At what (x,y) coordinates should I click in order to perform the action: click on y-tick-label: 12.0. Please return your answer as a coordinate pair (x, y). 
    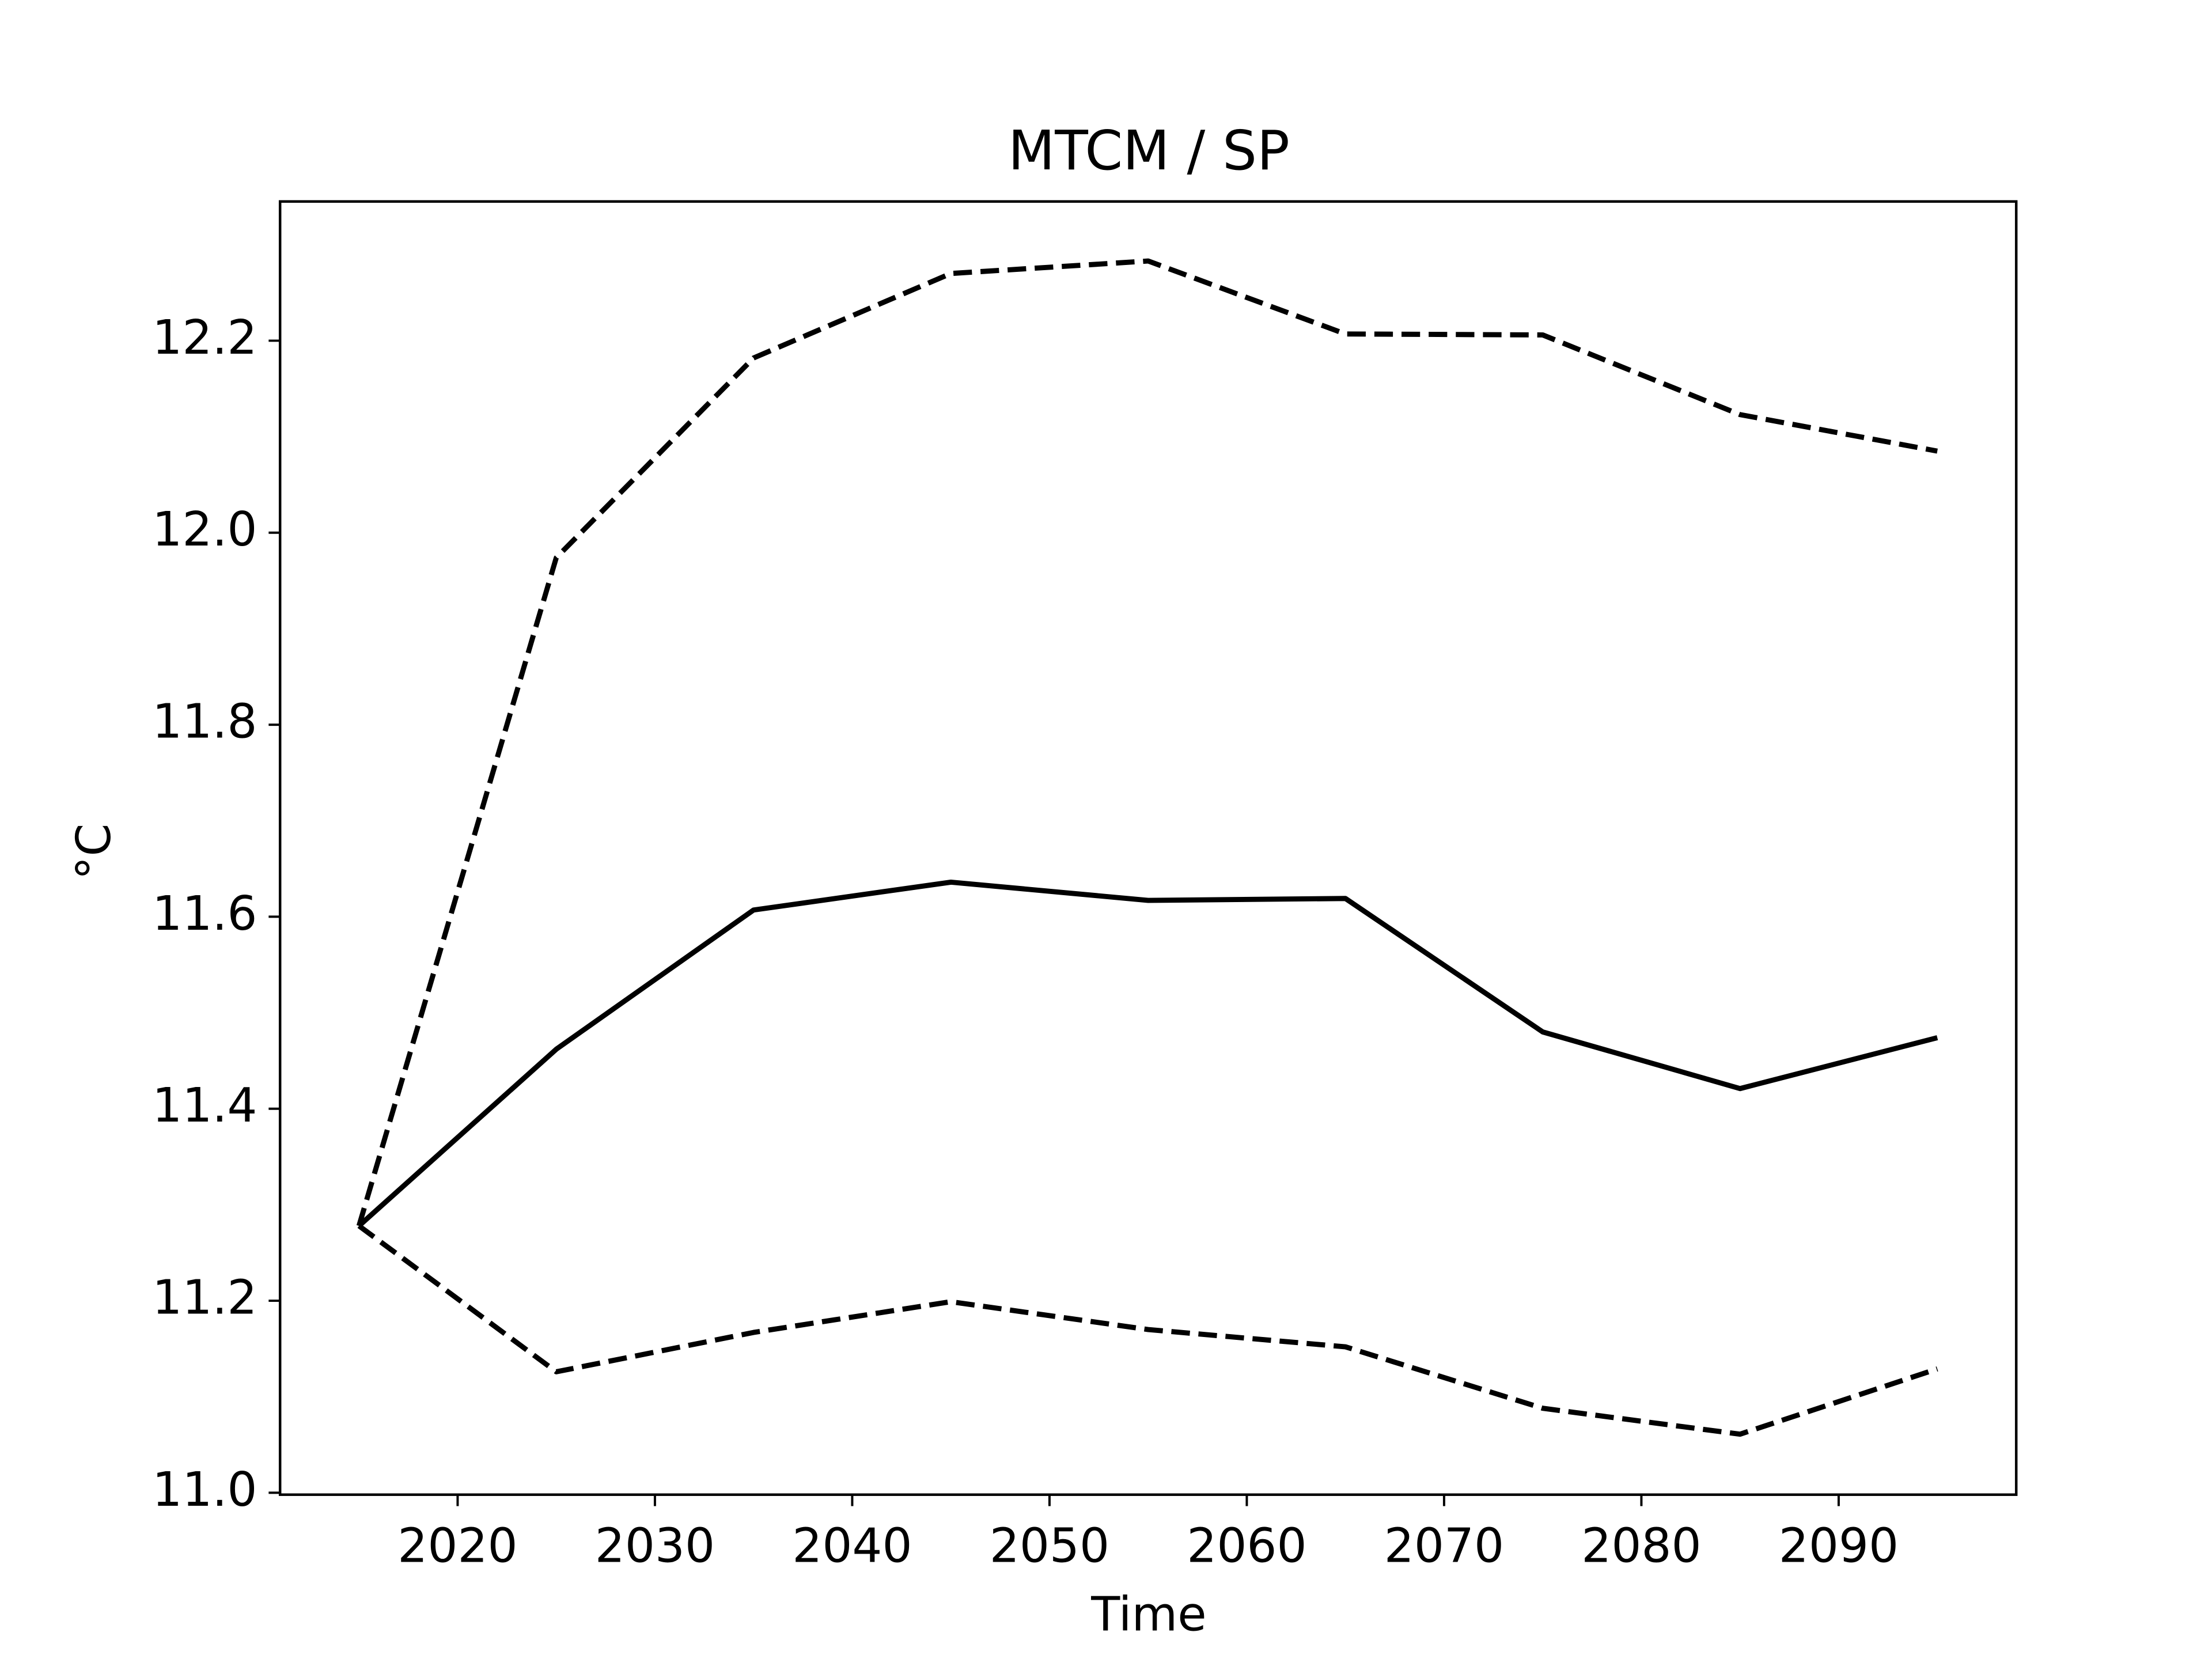
    Looking at the image, I should click on (204, 529).